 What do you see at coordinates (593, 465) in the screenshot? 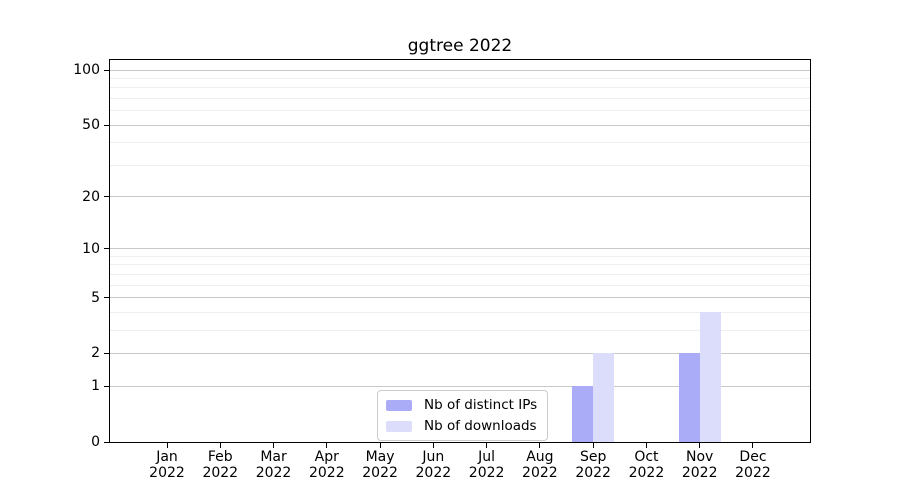
I see `x-tick-label: Sep 2022` at bounding box center [593, 465].